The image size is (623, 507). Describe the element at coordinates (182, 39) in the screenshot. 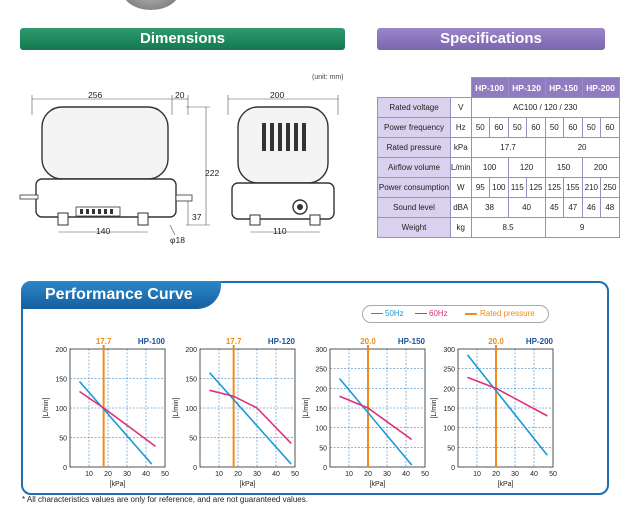

I see `dimensions-header: Dimensions` at that location.